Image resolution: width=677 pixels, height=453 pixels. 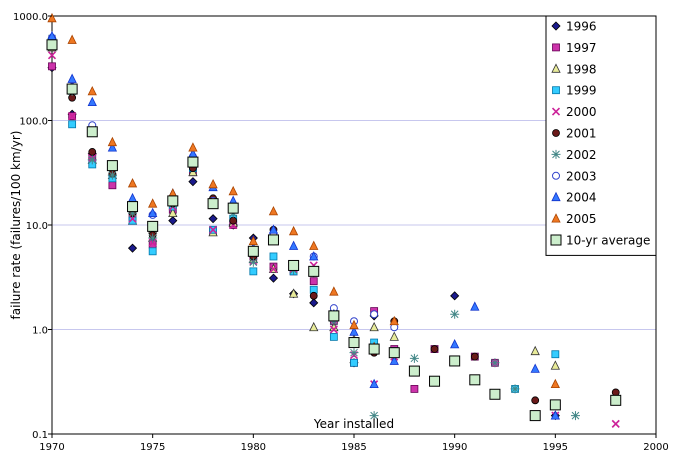 I want to click on x-tick-label: 1970, so click(x=51, y=447).